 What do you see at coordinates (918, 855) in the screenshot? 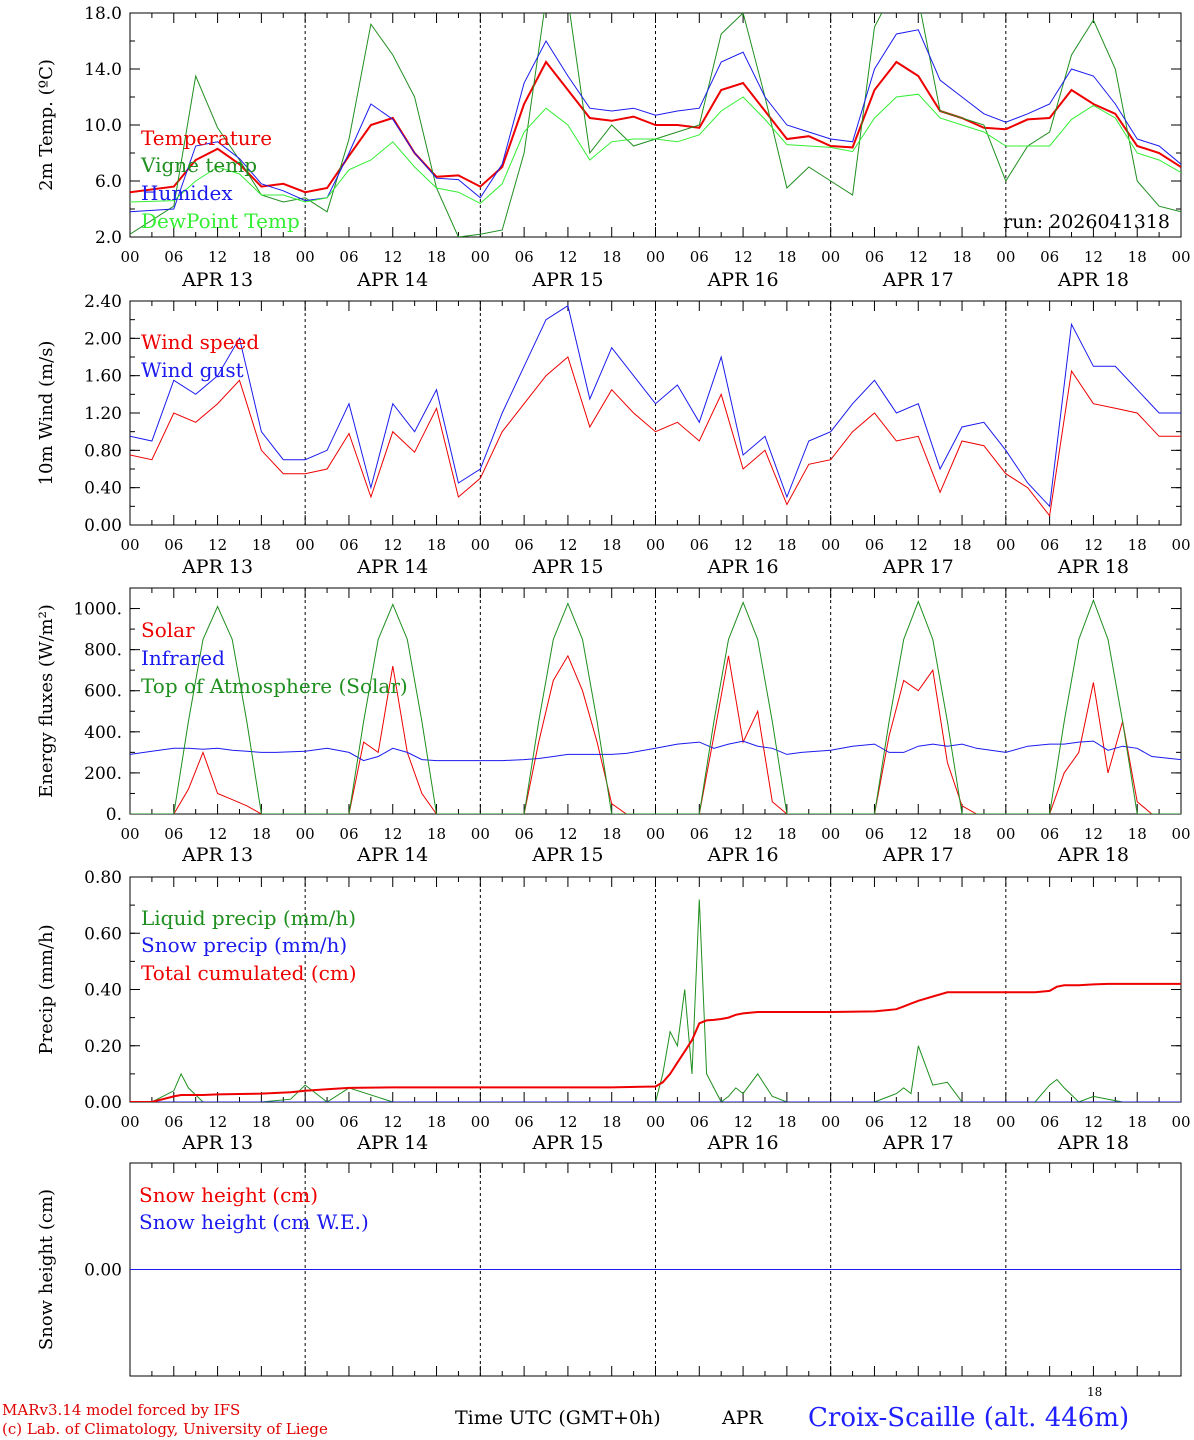
I see `energy-day-label: APR 17` at bounding box center [918, 855].